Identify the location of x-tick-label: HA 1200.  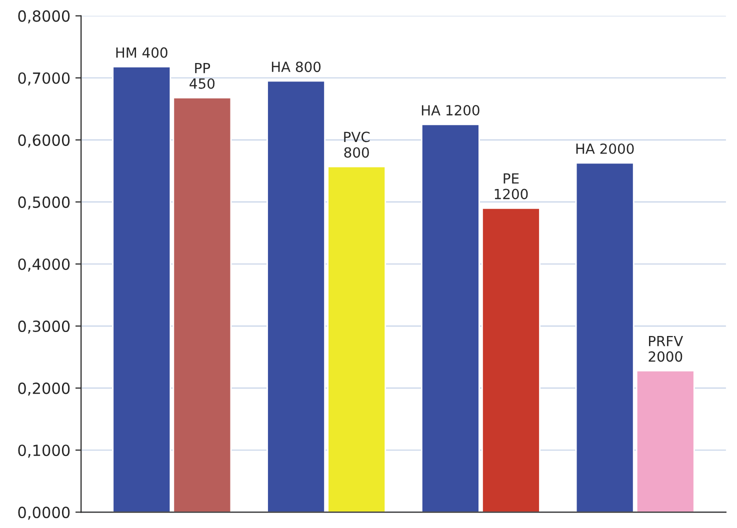
(451, 110).